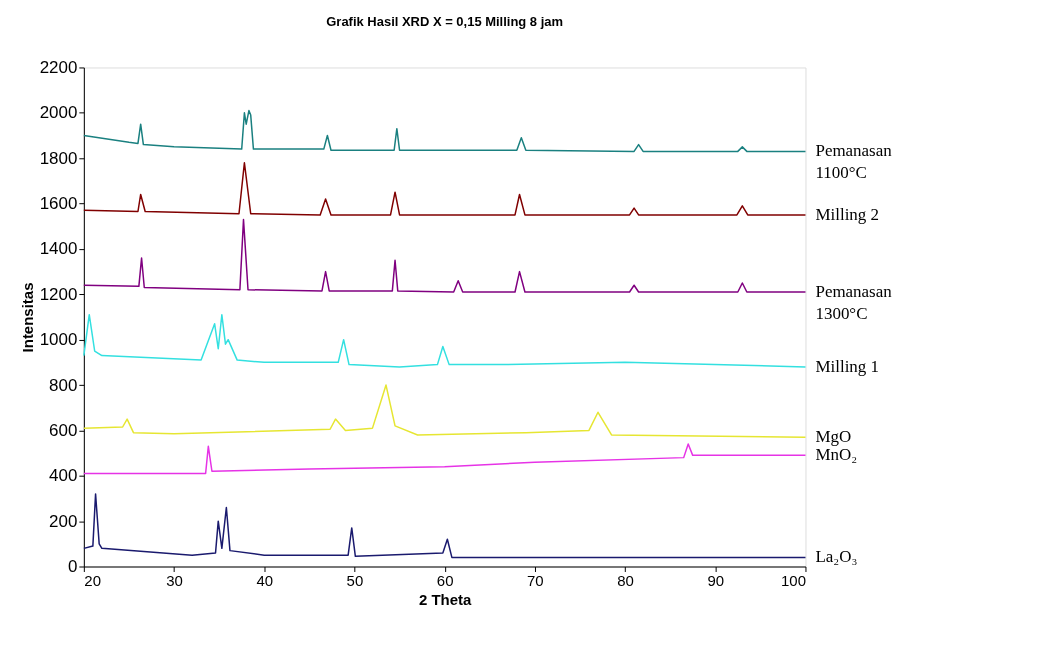 Image resolution: width=1052 pixels, height=664 pixels. Describe the element at coordinates (833, 437) in the screenshot. I see `series-label: MgO` at that location.